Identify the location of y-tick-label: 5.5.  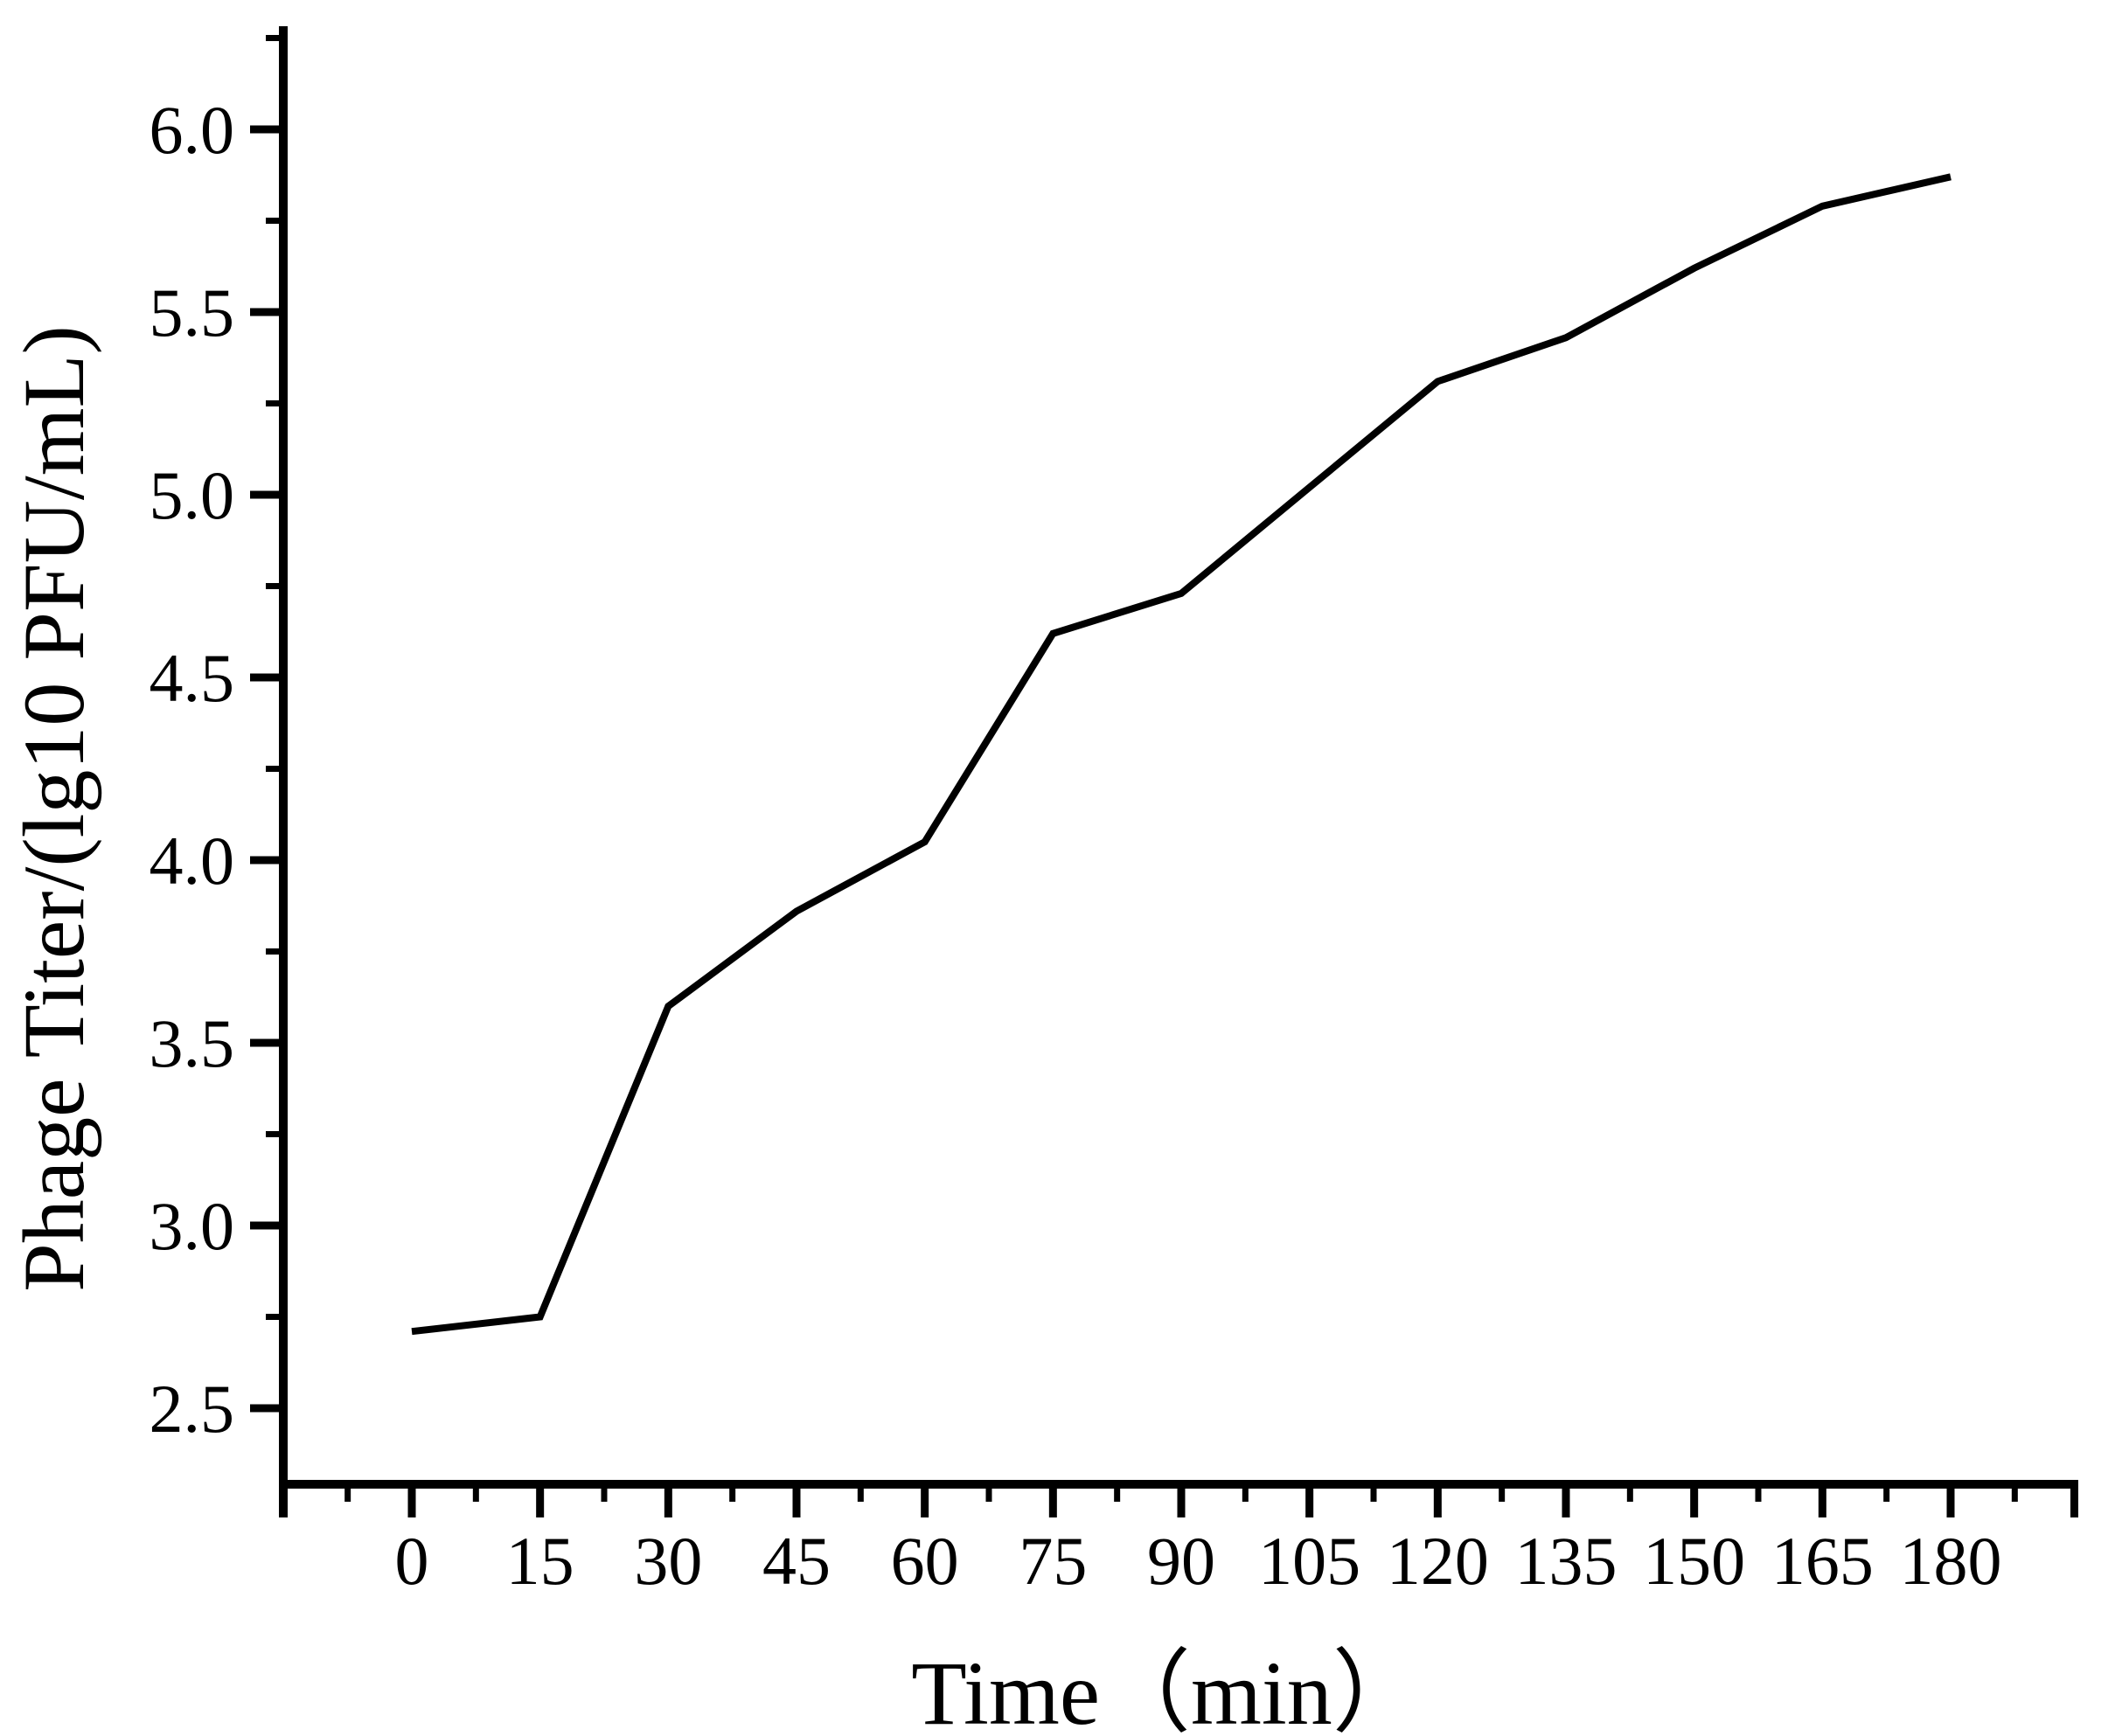
(192, 312).